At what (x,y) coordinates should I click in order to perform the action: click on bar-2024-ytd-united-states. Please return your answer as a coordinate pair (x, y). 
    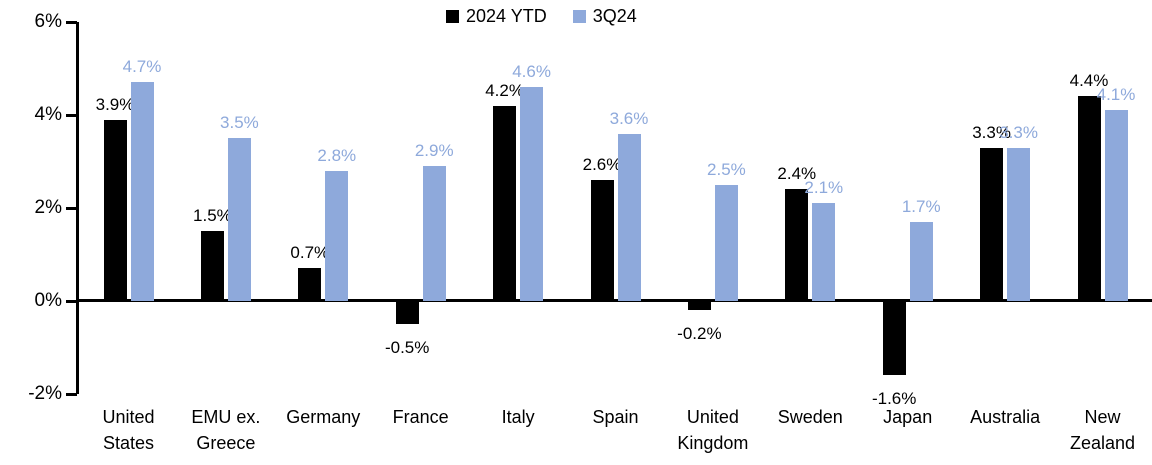
    Looking at the image, I should click on (115, 210).